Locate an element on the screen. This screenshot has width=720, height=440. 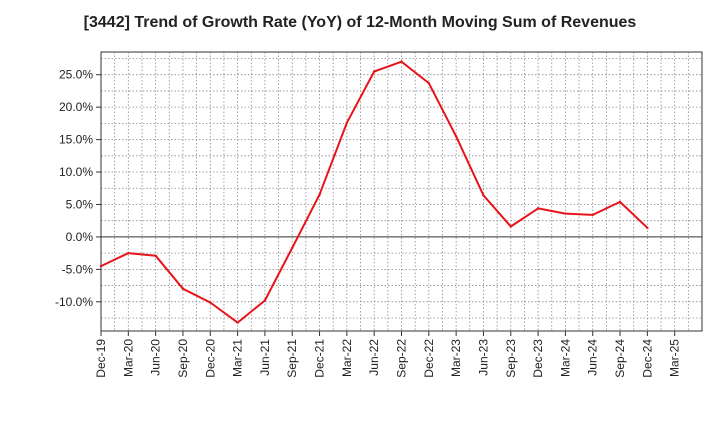
x-tick-label: Dec-21 is located at coordinates (320, 358).